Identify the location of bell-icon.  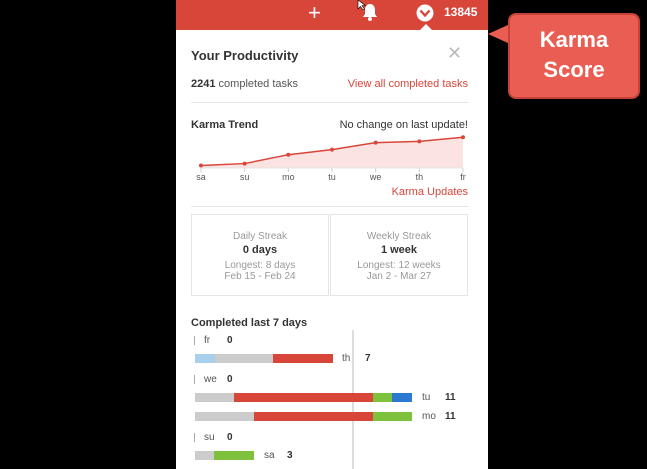
(370, 12).